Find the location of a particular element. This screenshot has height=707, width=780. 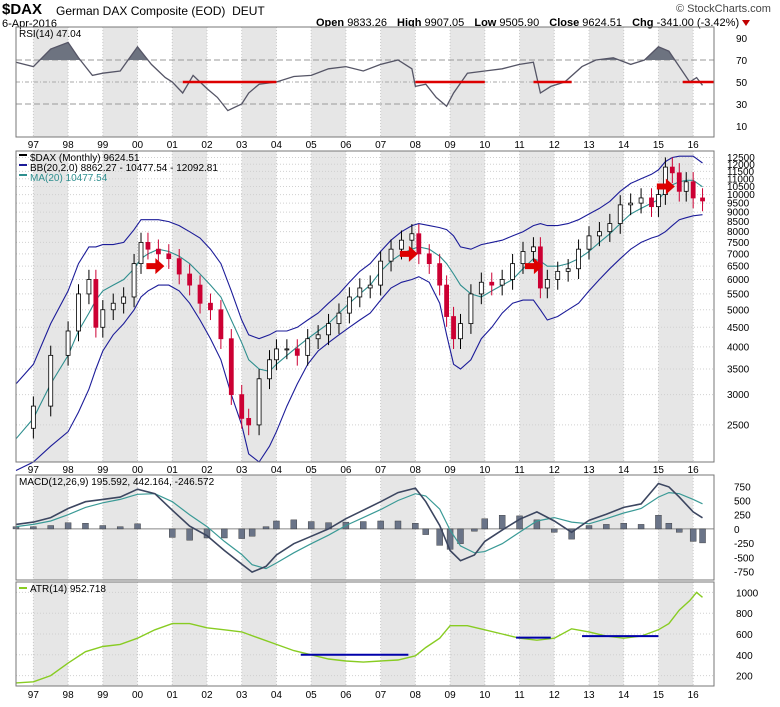

x-tick-label: 14 is located at coordinates (624, 695).